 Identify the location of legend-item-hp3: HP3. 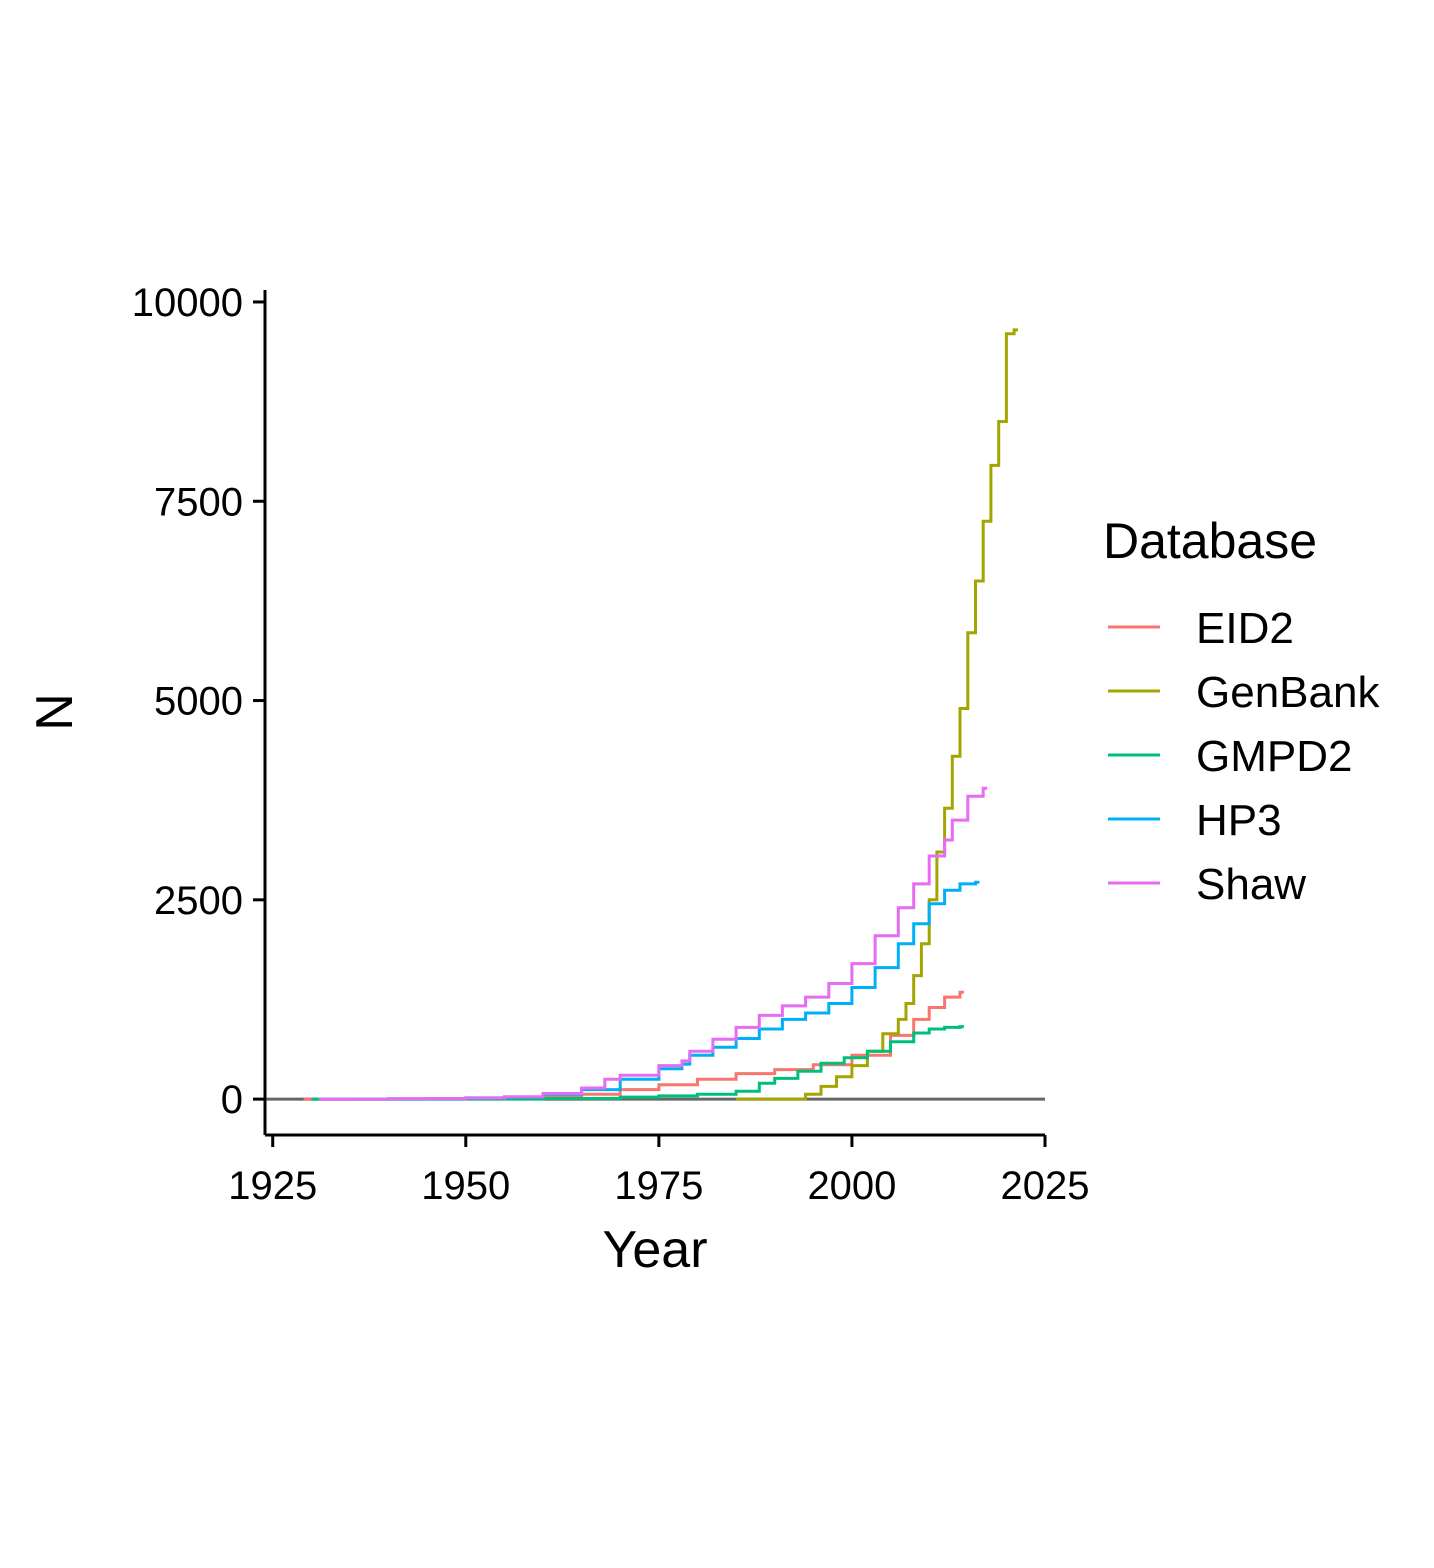
(1195, 820).